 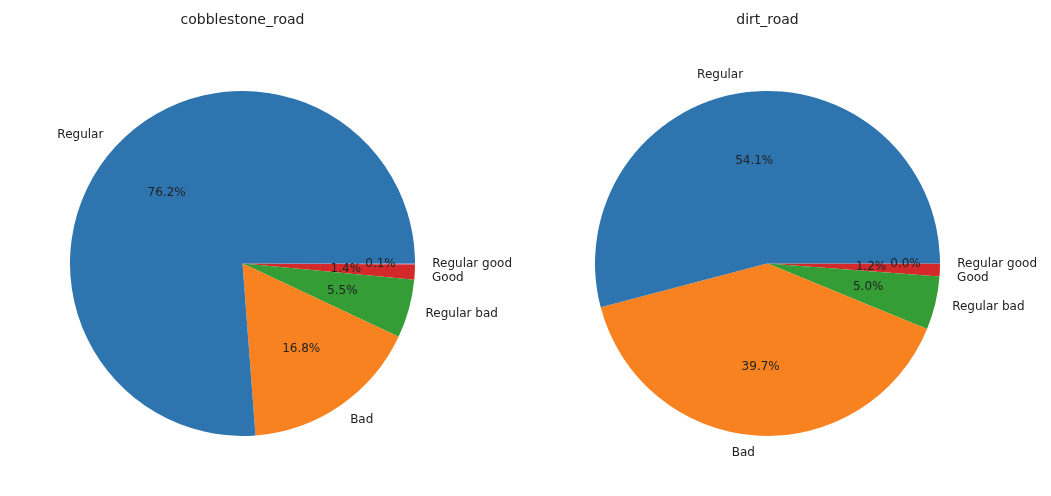 I want to click on chart-title: dirt_road, so click(x=767, y=19).